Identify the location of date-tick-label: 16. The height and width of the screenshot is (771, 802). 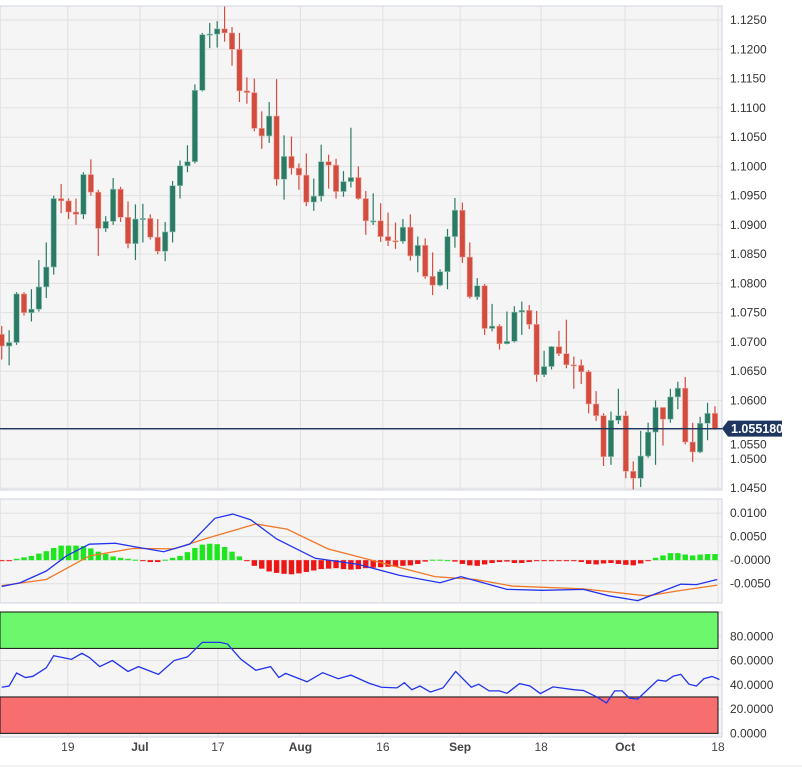
(383, 747).